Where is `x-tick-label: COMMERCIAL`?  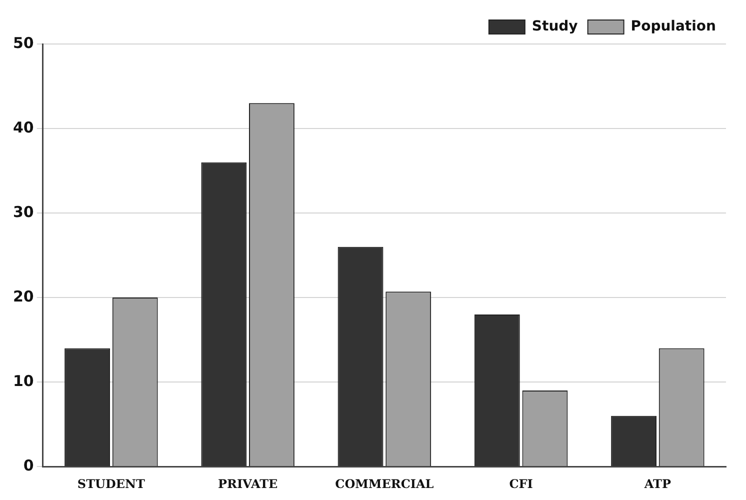 x-tick-label: COMMERCIAL is located at coordinates (384, 483).